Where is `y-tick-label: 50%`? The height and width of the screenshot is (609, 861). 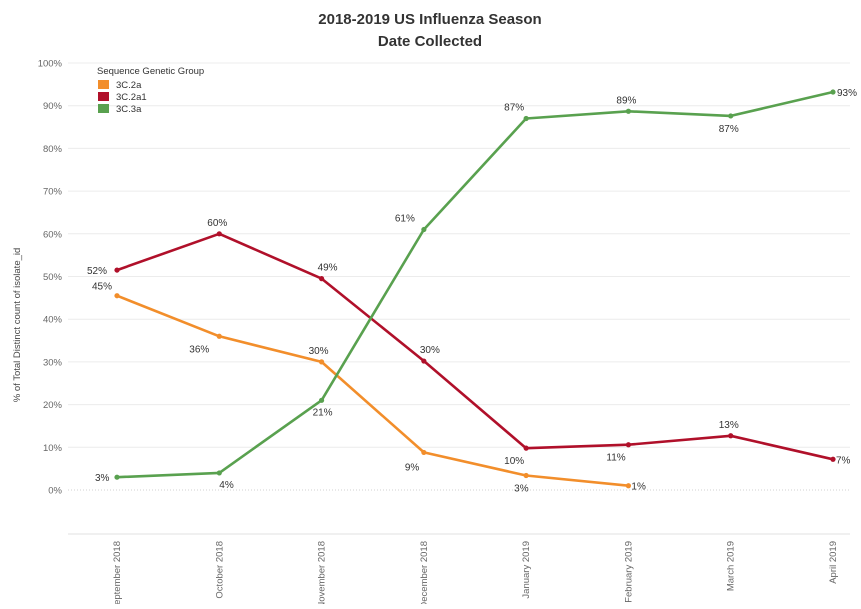 y-tick-label: 50% is located at coordinates (53, 277).